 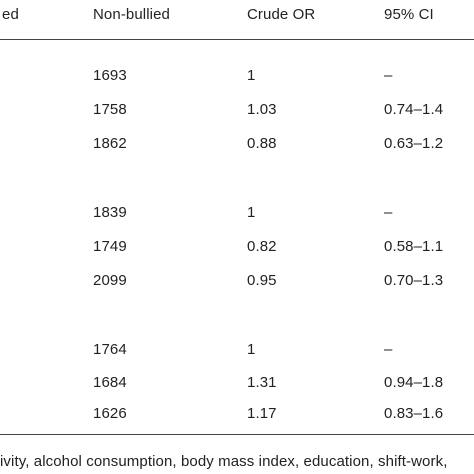 What do you see at coordinates (110, 413) in the screenshot?
I see `cell-non-bullied: 1626` at bounding box center [110, 413].